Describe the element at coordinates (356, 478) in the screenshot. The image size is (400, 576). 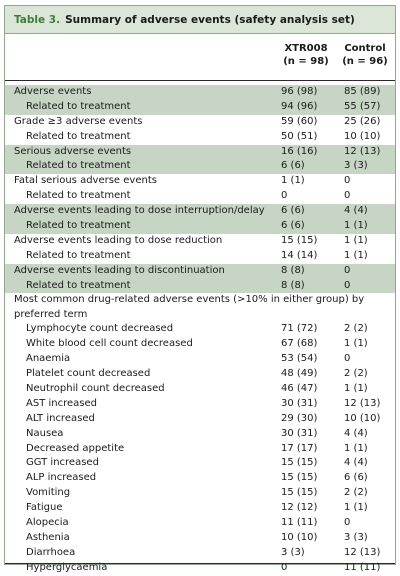
I see `cell-control: 6 (6)` at that location.